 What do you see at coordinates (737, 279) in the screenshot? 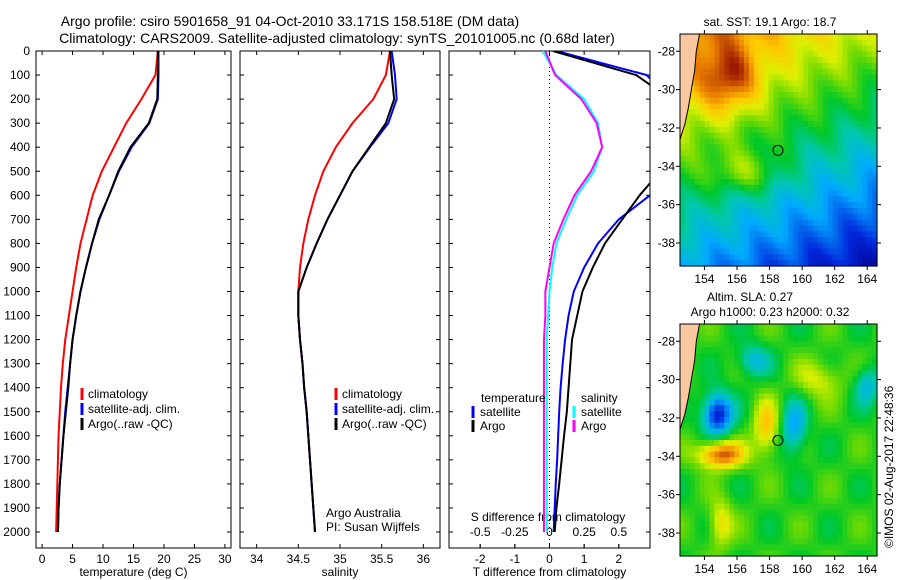
I see `lon-tick-label: 156` at bounding box center [737, 279].